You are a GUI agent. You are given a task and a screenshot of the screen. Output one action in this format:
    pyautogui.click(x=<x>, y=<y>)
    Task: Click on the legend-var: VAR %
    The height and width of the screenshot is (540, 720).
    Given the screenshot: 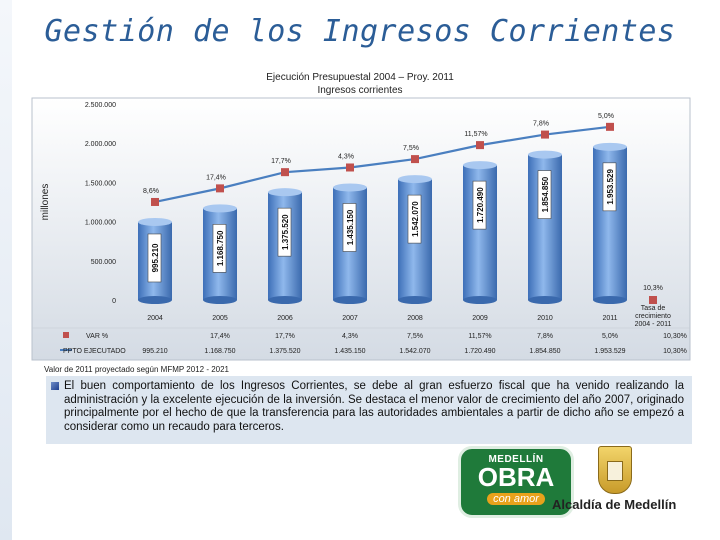 What is the action you would take?
    pyautogui.click(x=97, y=336)
    